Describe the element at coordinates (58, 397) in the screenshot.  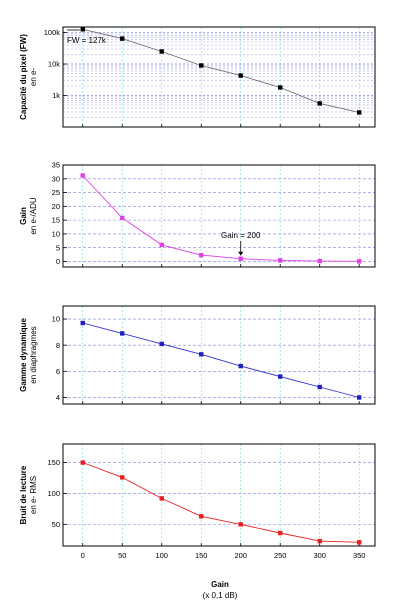
I see `y-tick-label: 4` at that location.